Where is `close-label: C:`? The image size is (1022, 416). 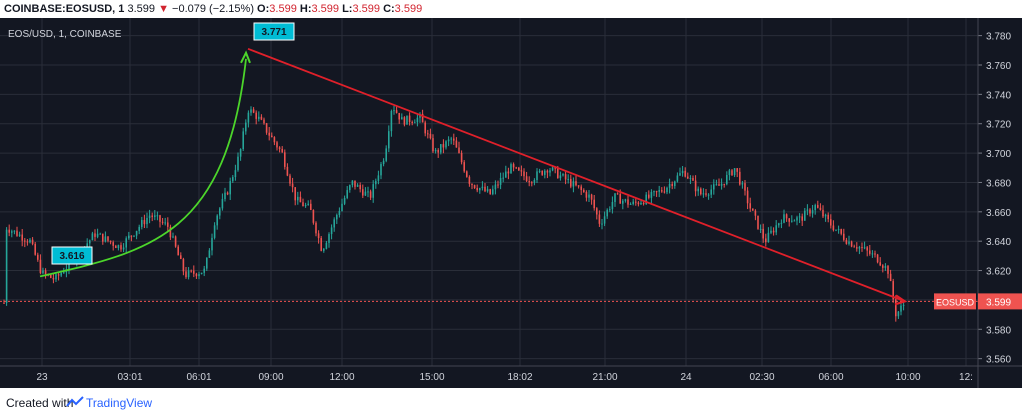
close-label: C: is located at coordinates (389, 9).